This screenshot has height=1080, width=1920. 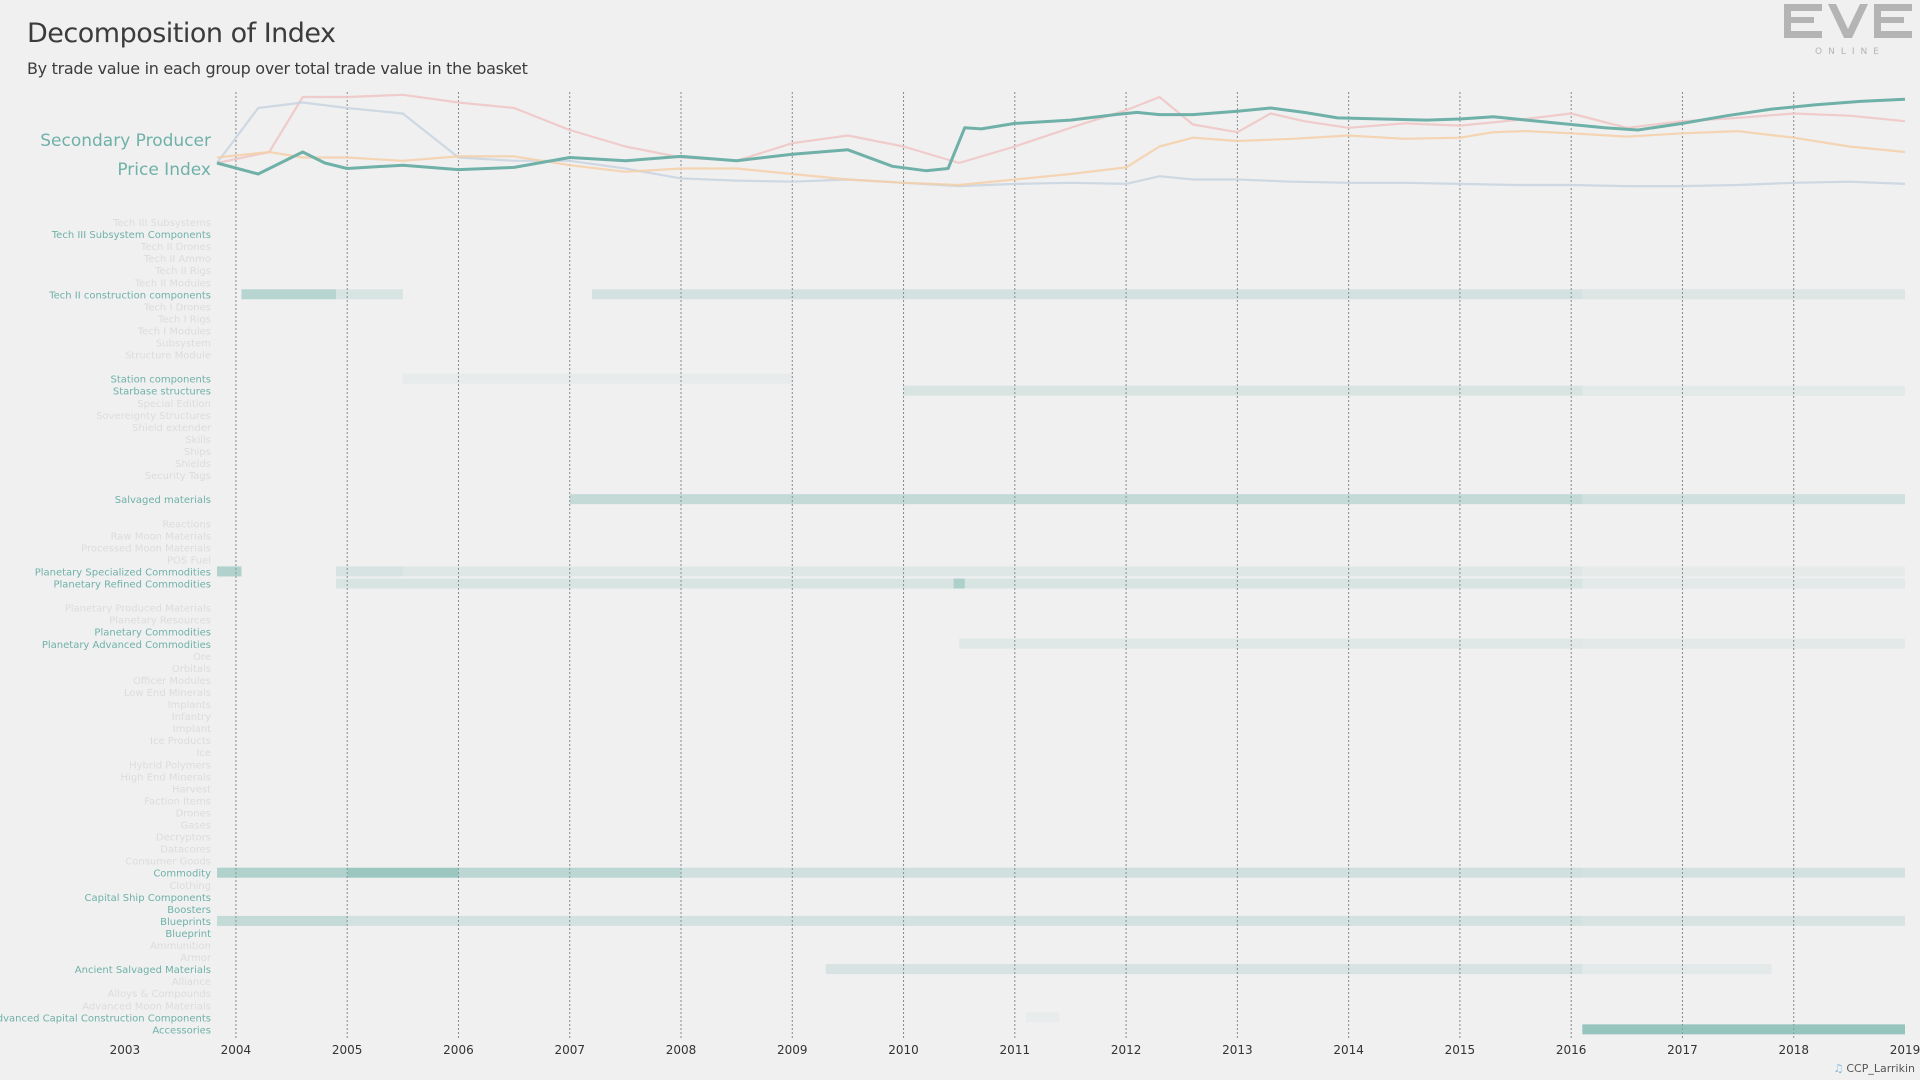 I want to click on chart-title: Decomposition of Index, so click(x=181, y=33).